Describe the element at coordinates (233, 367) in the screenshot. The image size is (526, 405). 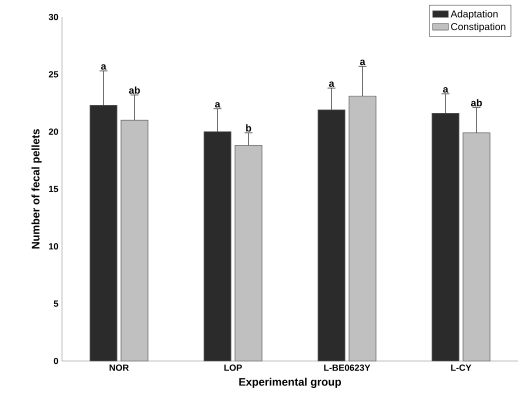
I see `x-tick-label: LOP` at that location.